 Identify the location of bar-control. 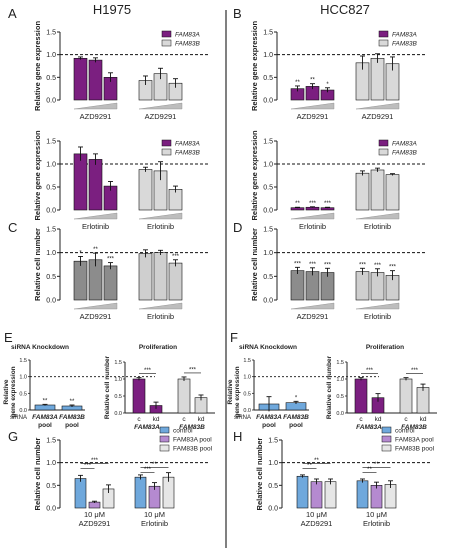
(302, 492).